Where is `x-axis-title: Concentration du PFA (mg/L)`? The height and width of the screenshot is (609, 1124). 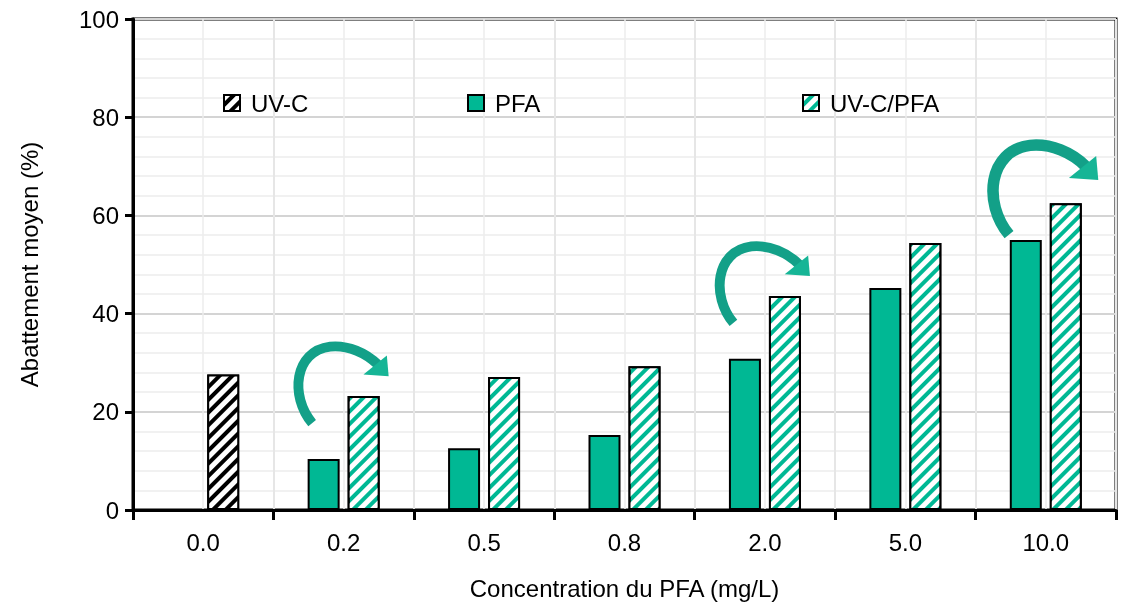
x-axis-title: Concentration du PFA (mg/L) is located at coordinates (624, 588).